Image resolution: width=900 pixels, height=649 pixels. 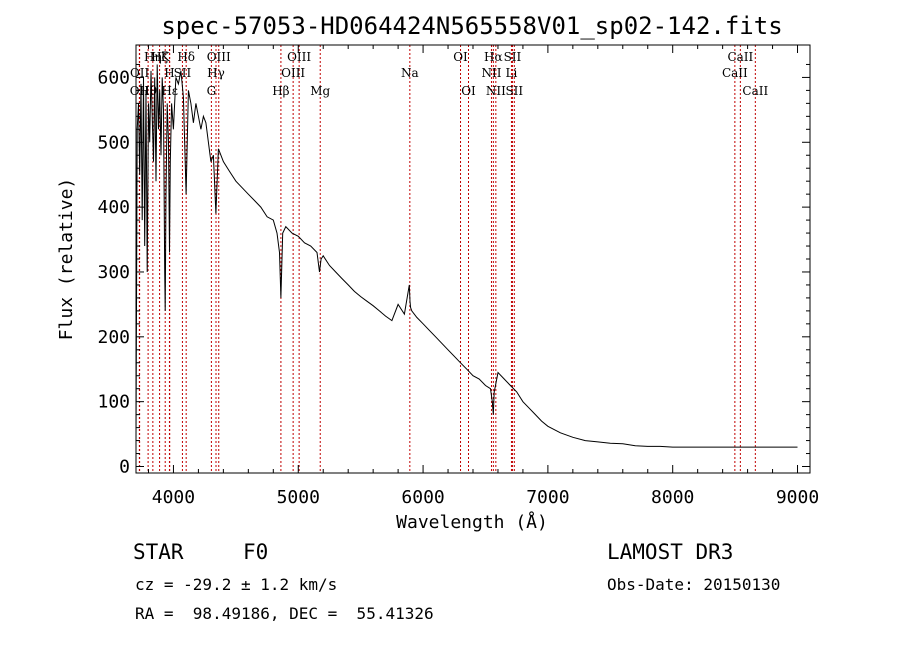 I want to click on coordinates: RA = 98.49186, DEC = 55.41326, so click(x=284, y=613).